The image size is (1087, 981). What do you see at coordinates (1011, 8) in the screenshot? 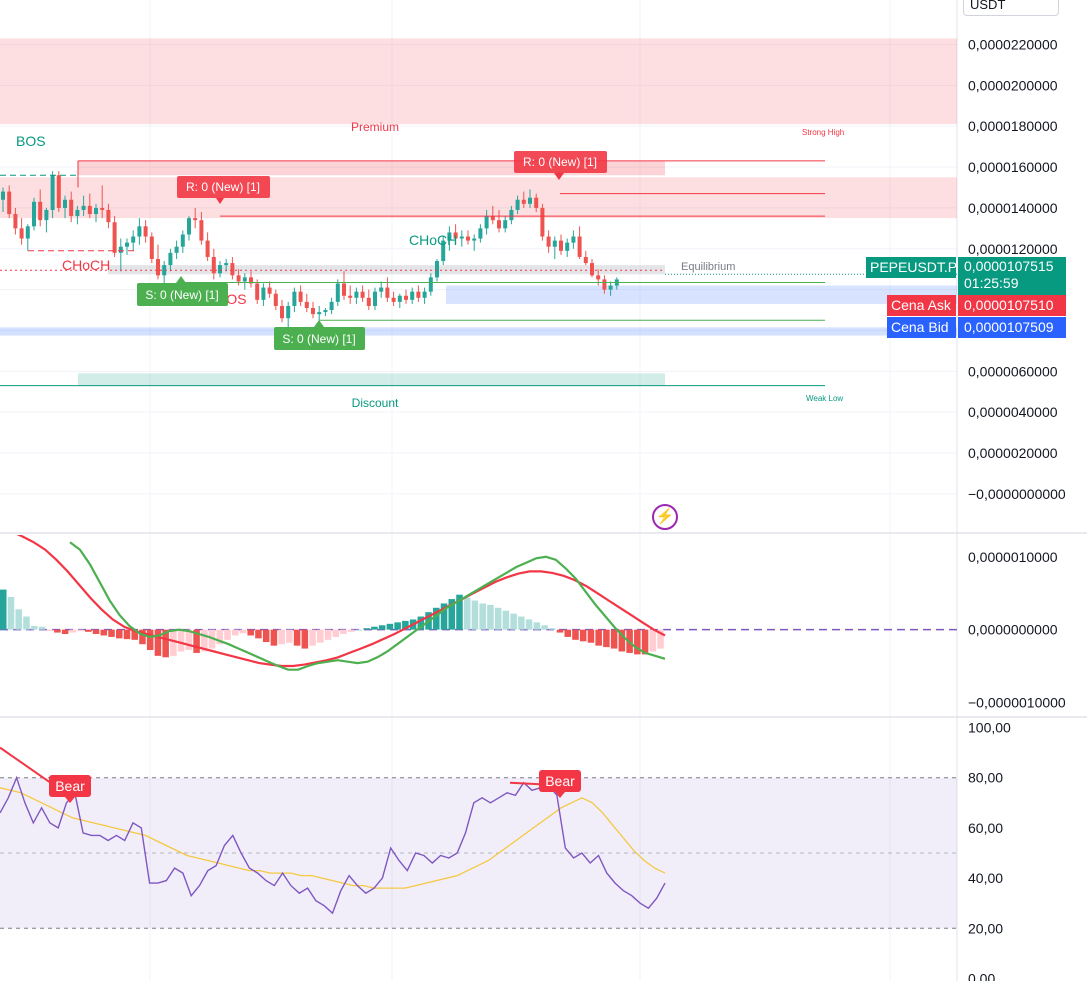
I see `currency-select: USDT` at bounding box center [1011, 8].